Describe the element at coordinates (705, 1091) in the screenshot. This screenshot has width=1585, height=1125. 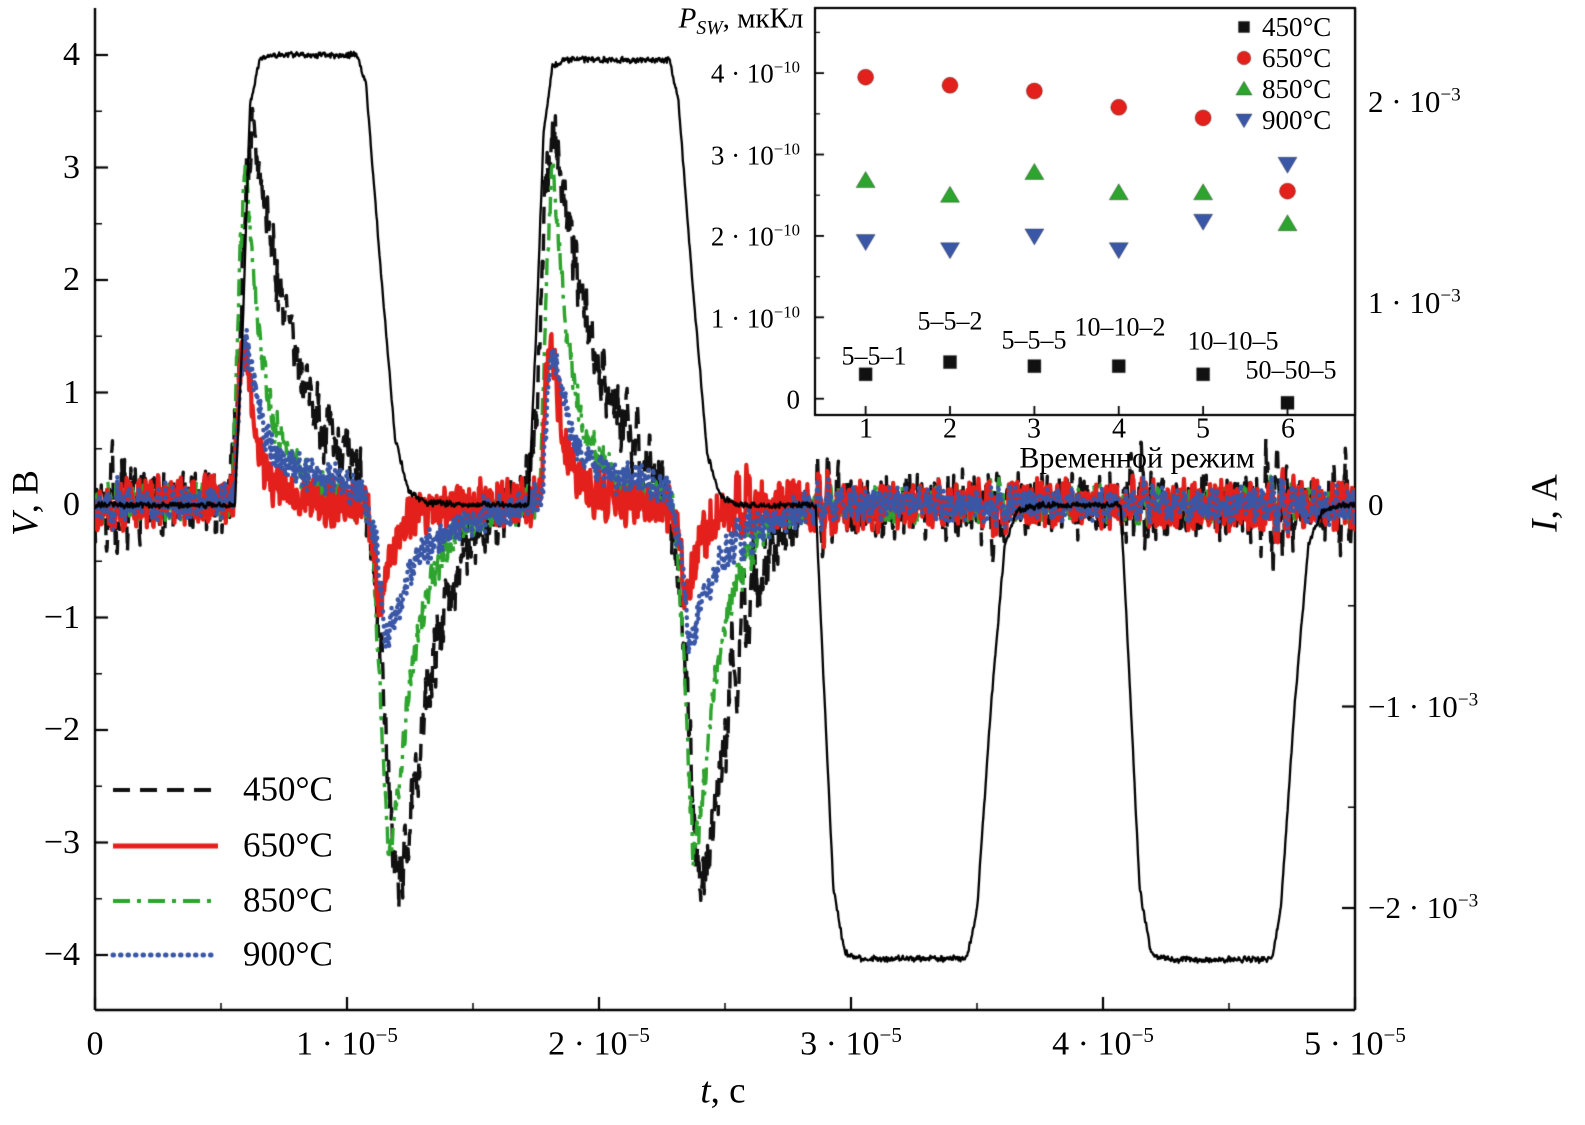
I see `axis-var: t` at that location.